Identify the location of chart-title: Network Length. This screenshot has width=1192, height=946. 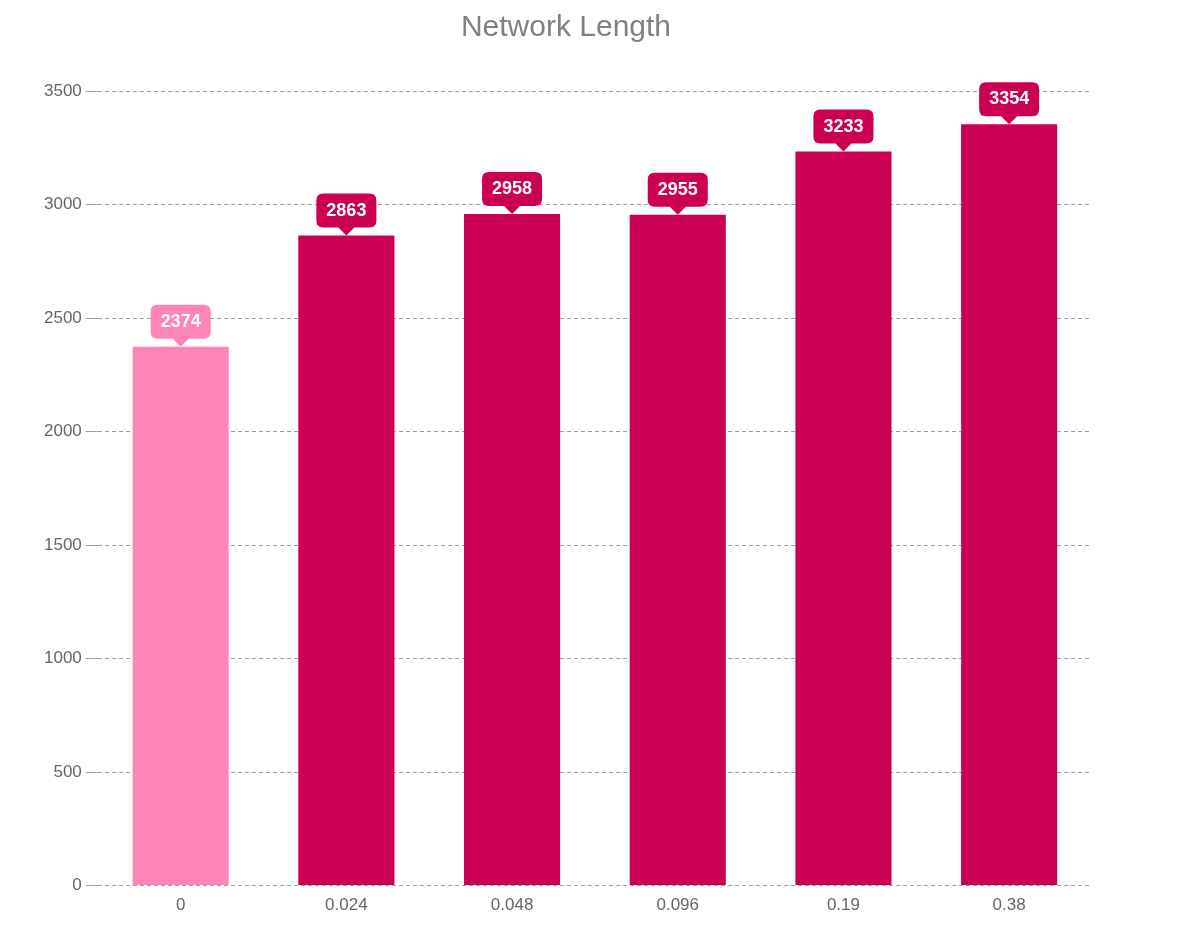
(566, 26).